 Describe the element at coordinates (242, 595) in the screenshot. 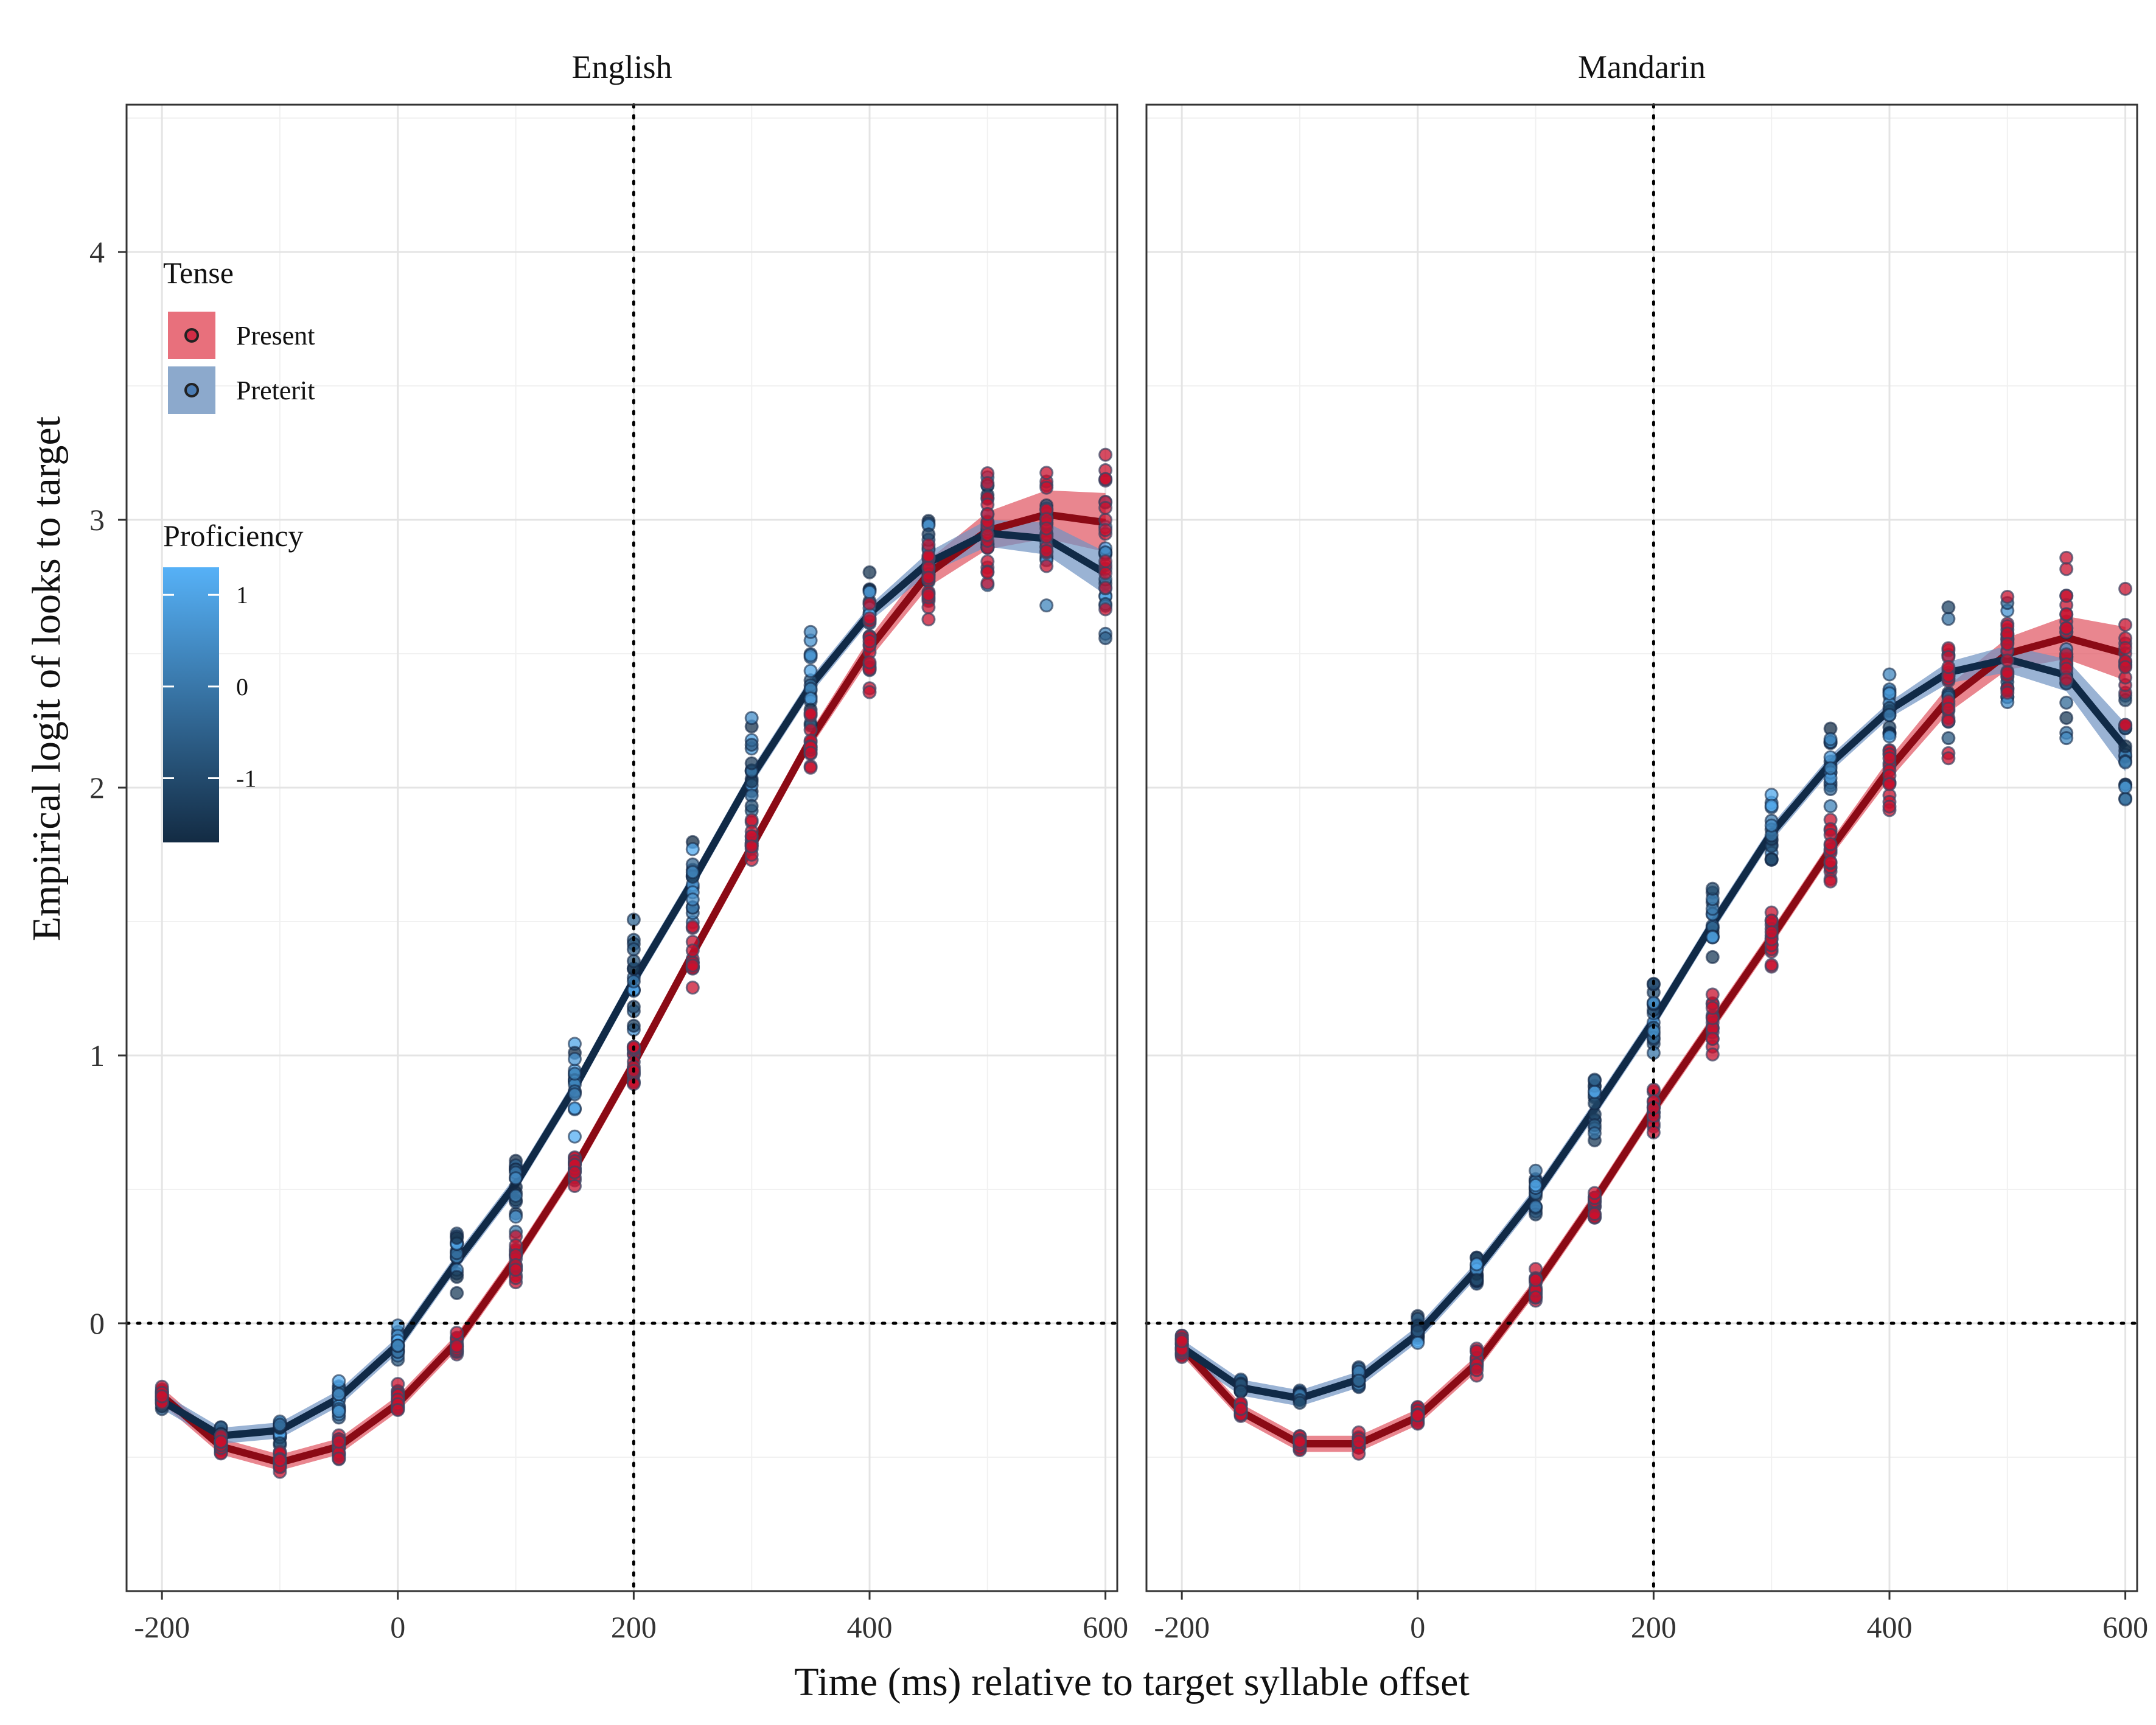

I see `colorbar-tick-label: 1` at that location.